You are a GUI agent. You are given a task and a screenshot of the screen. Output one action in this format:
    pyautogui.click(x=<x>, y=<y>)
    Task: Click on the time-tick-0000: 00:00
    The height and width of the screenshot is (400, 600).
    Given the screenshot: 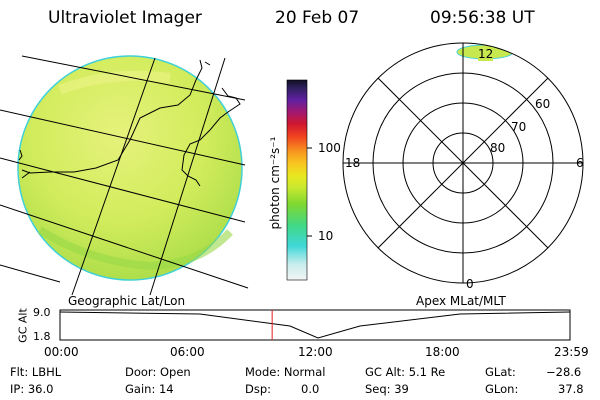 What is the action you would take?
    pyautogui.click(x=61, y=352)
    